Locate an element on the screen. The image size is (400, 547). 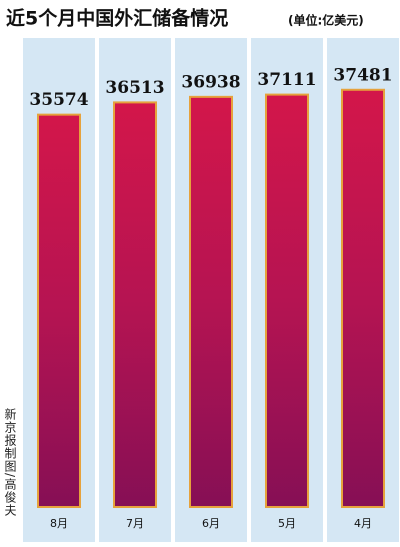
x-tick-label: 6月 is located at coordinates (211, 523).